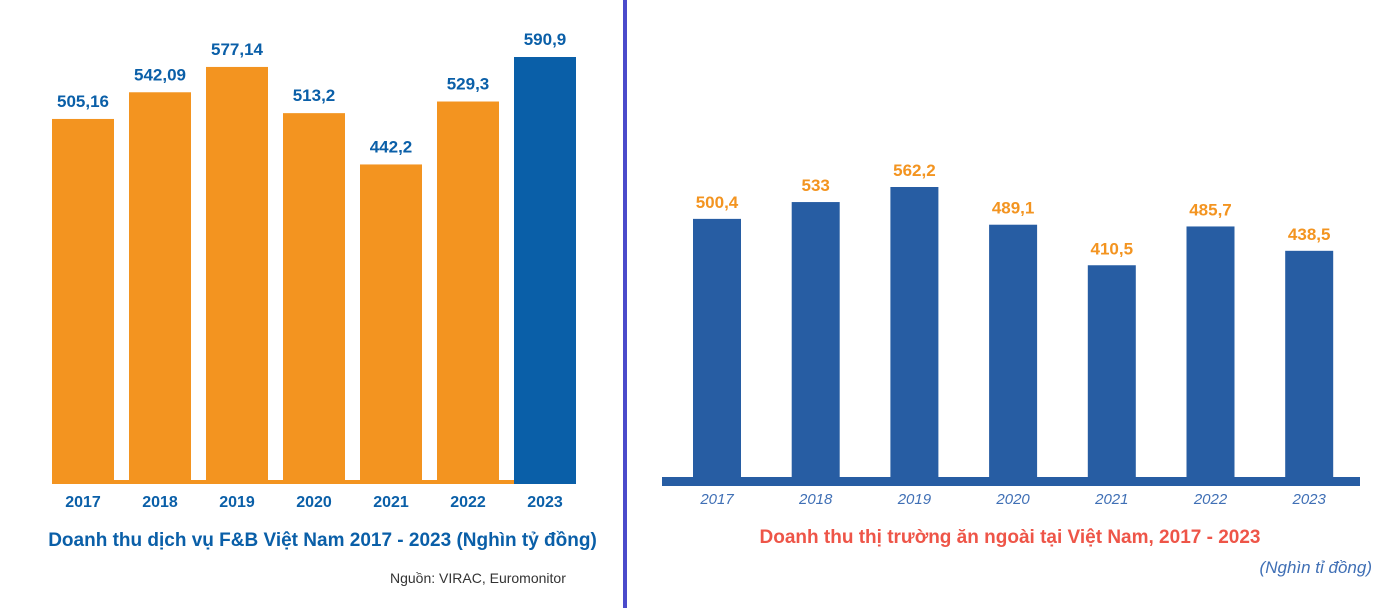 The width and height of the screenshot is (1398, 608). Describe the element at coordinates (314, 95) in the screenshot. I see `chart1-data-label-2020: 513,2` at that location.